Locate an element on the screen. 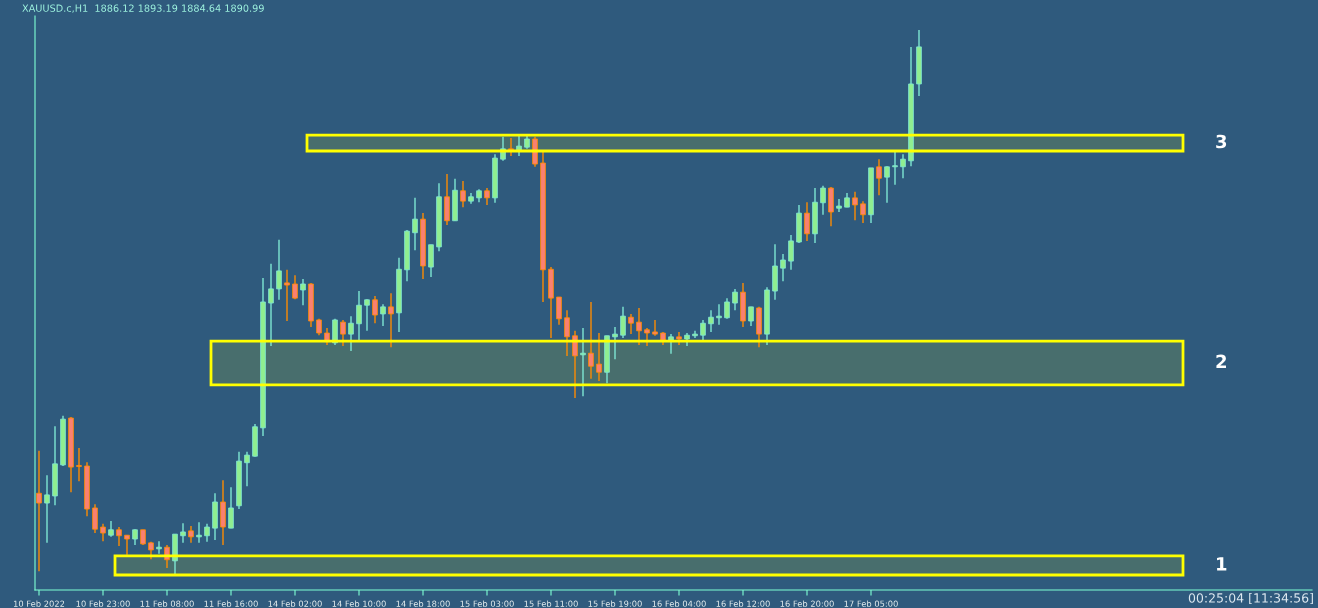  x-tick-label: 11 Feb 16:00 is located at coordinates (231, 603).